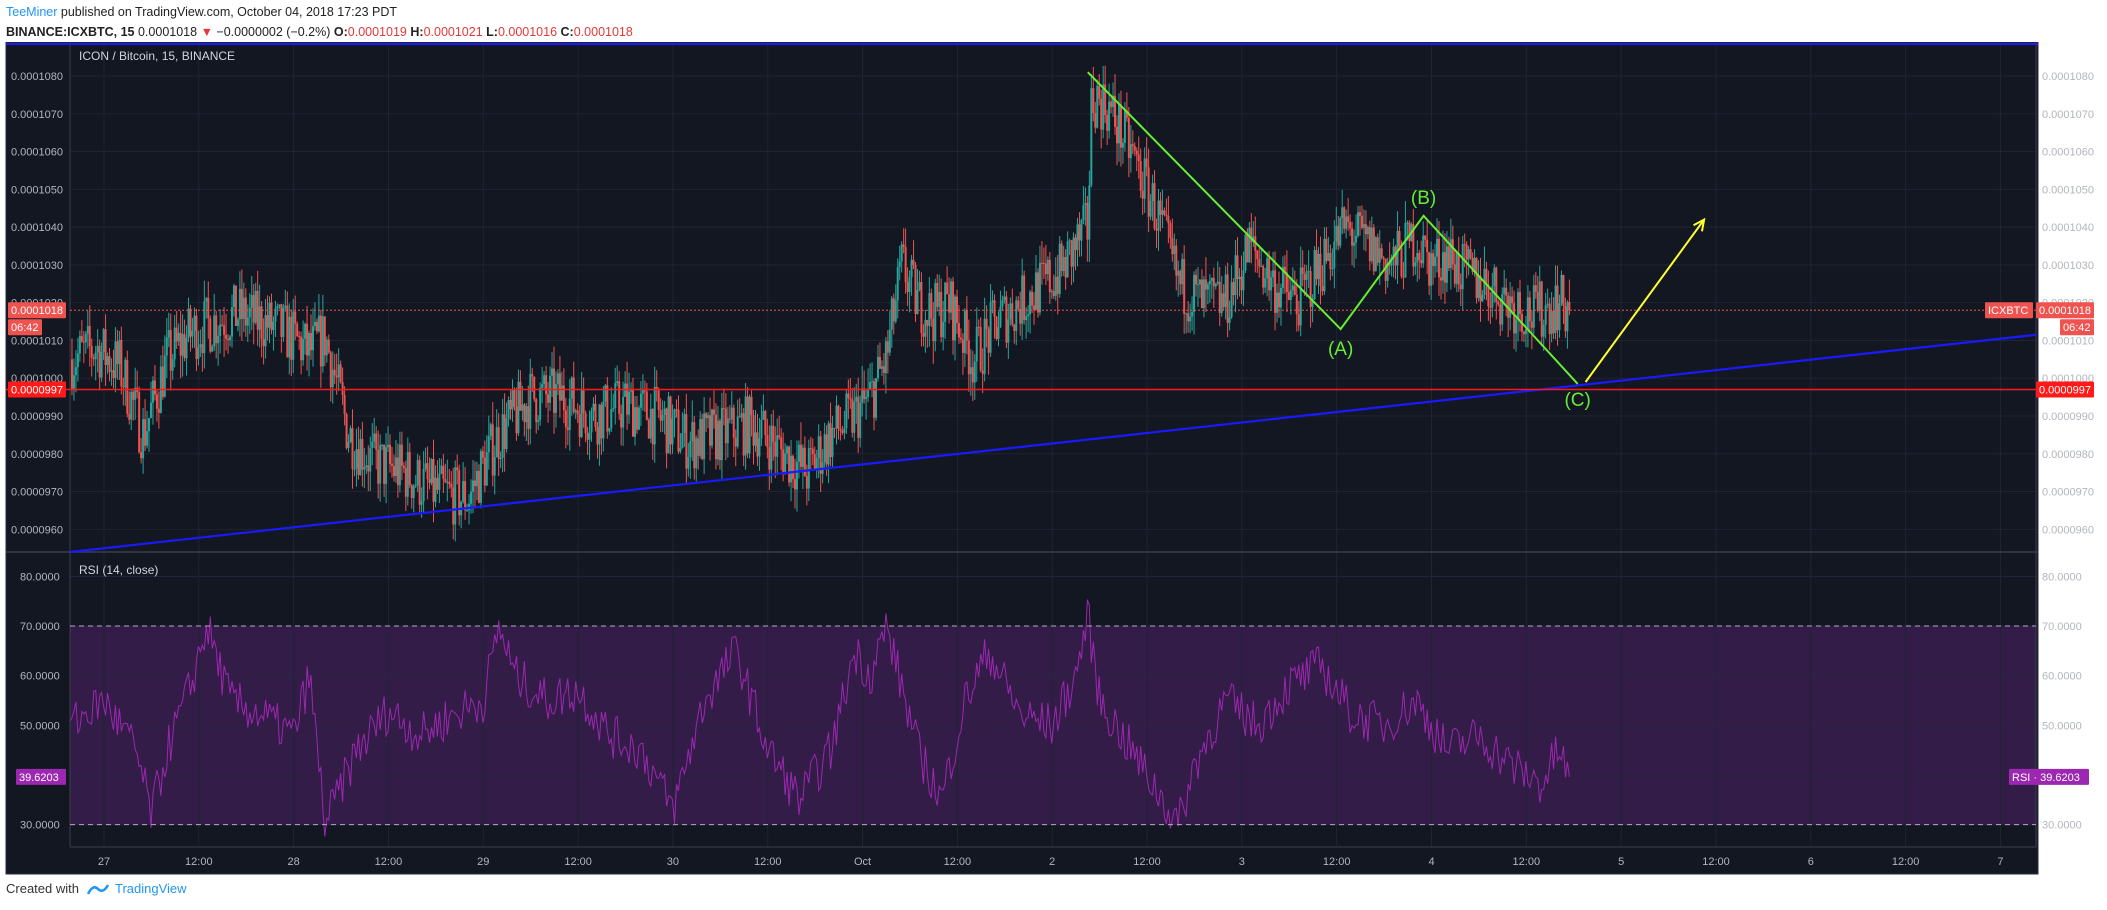 This screenshot has height=910, width=2107. Describe the element at coordinates (157, 56) in the screenshot. I see `chart-title: ICON / Bitcoin, 15, BINANCE` at that location.